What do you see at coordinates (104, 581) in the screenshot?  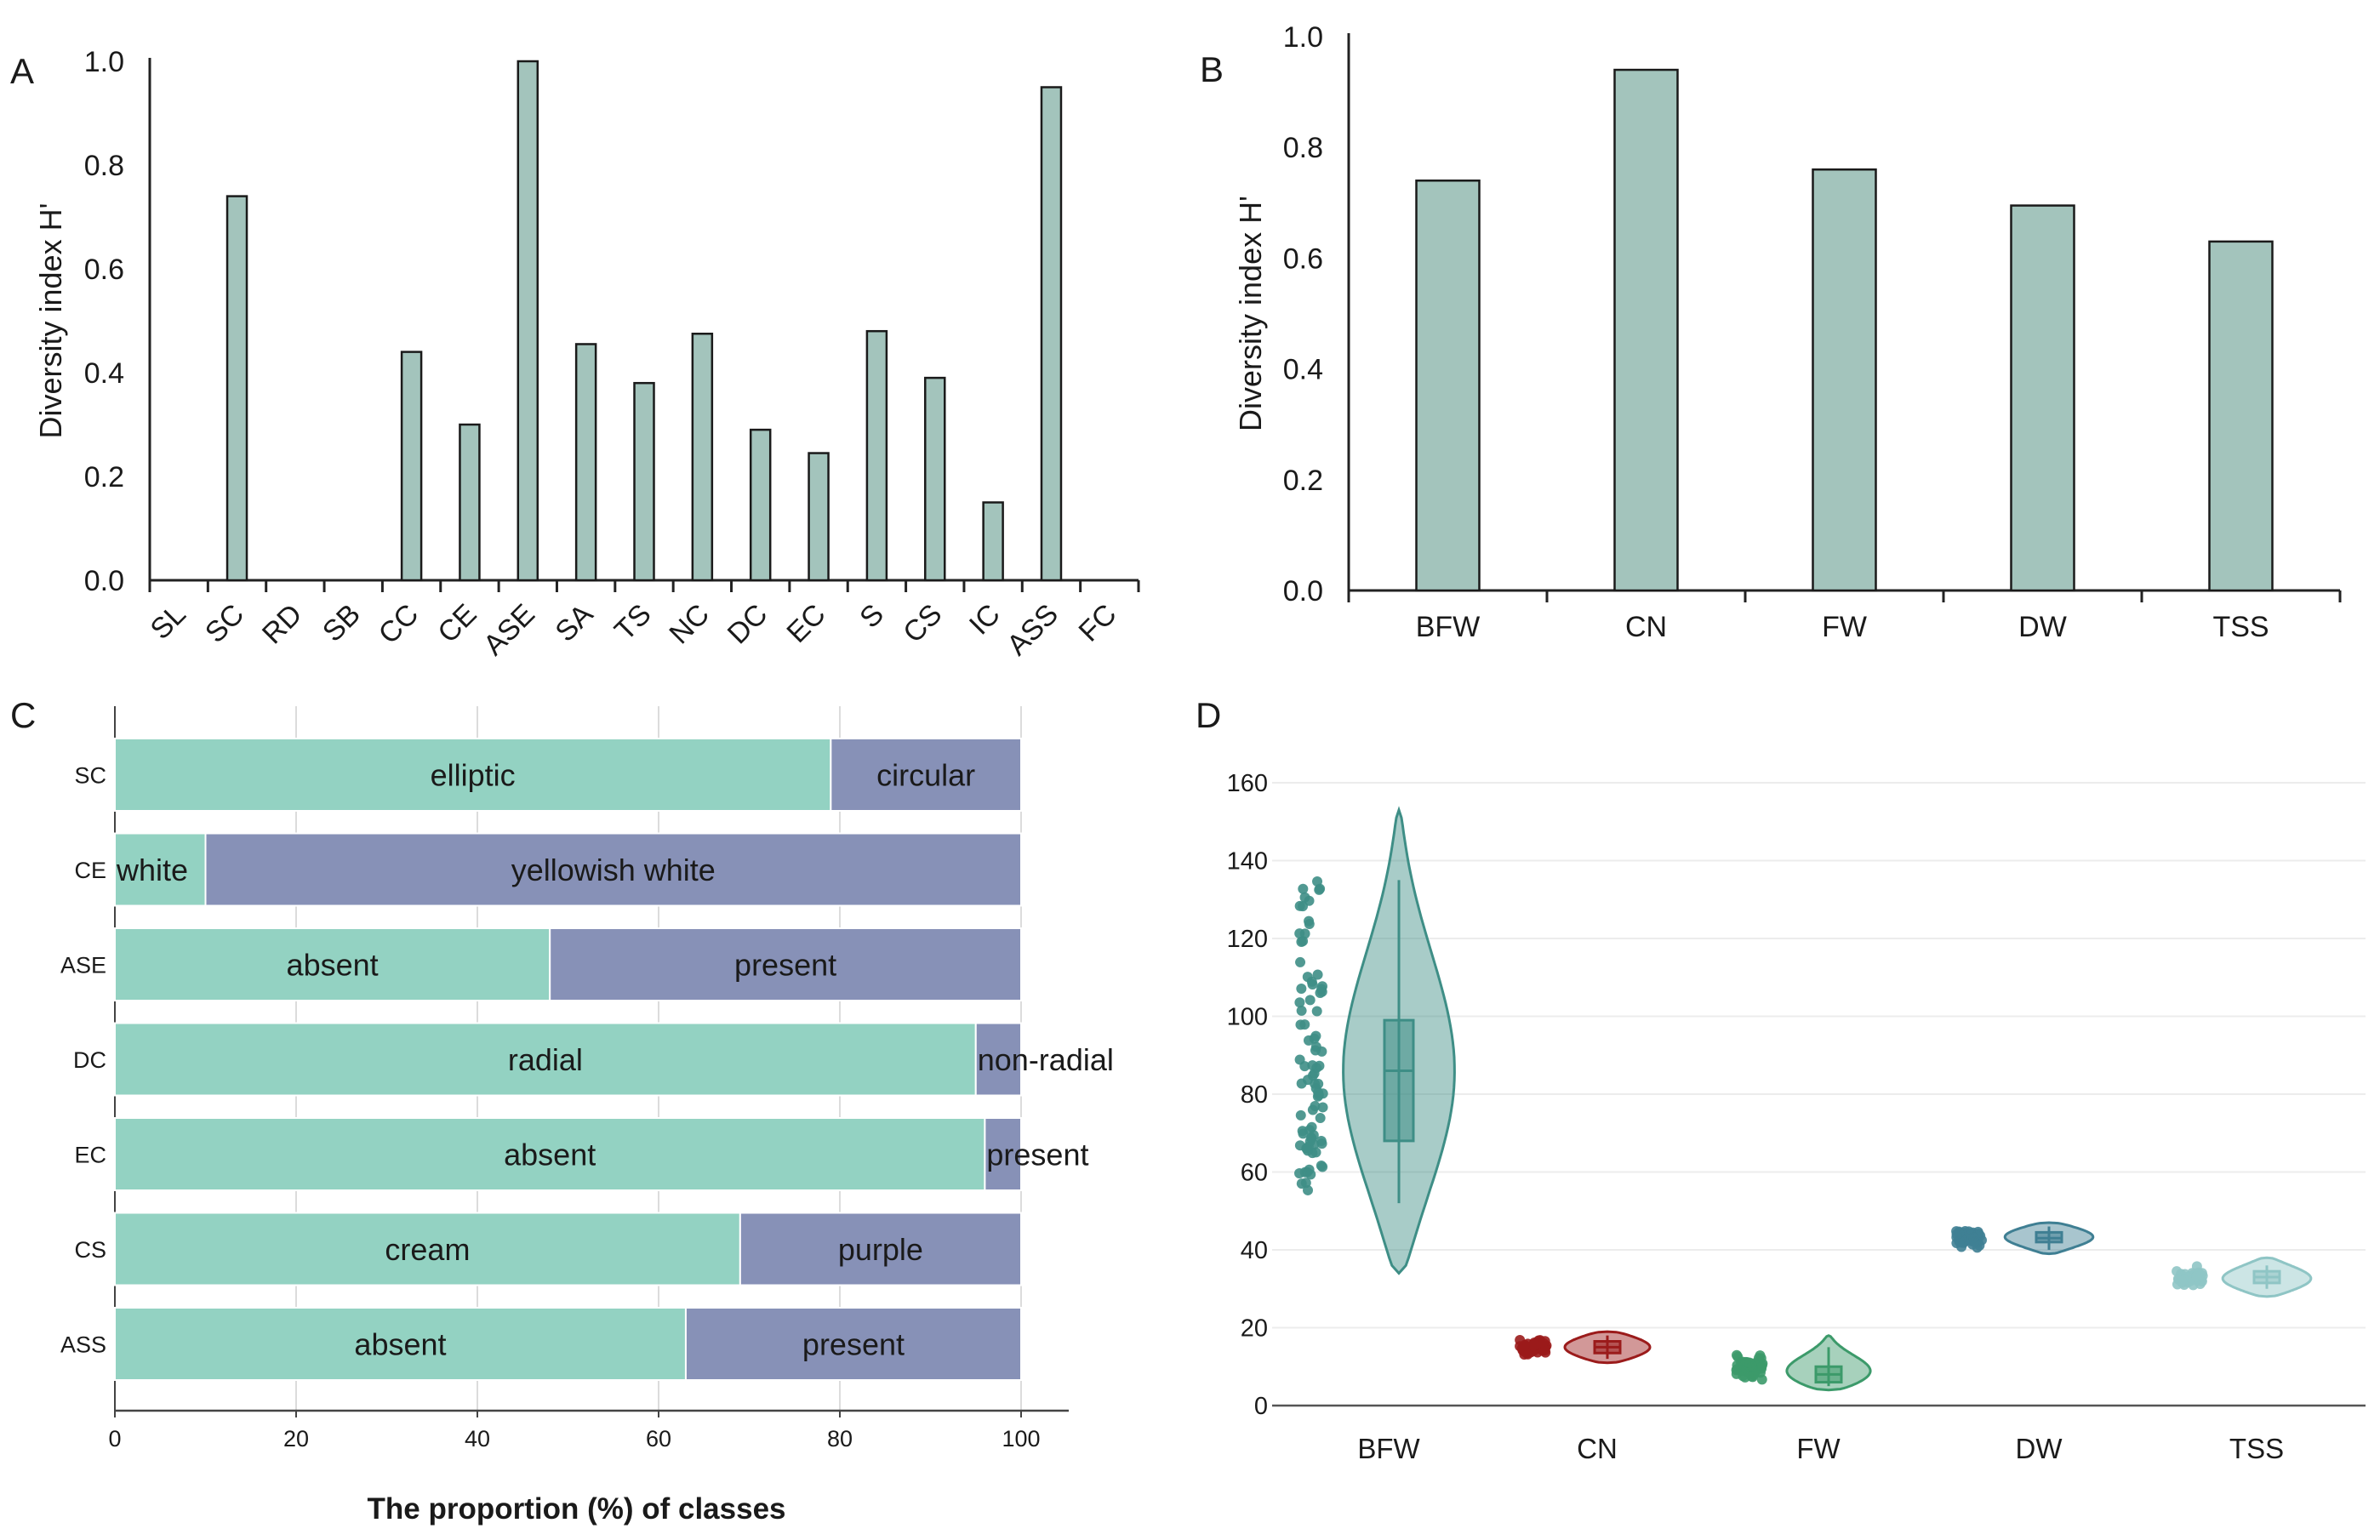 I see `a-y-tick-label: 0.0` at bounding box center [104, 581].